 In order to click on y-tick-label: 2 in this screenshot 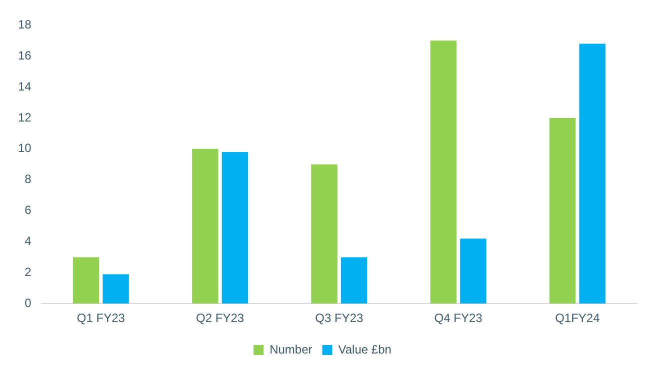, I will do `click(28, 271)`.